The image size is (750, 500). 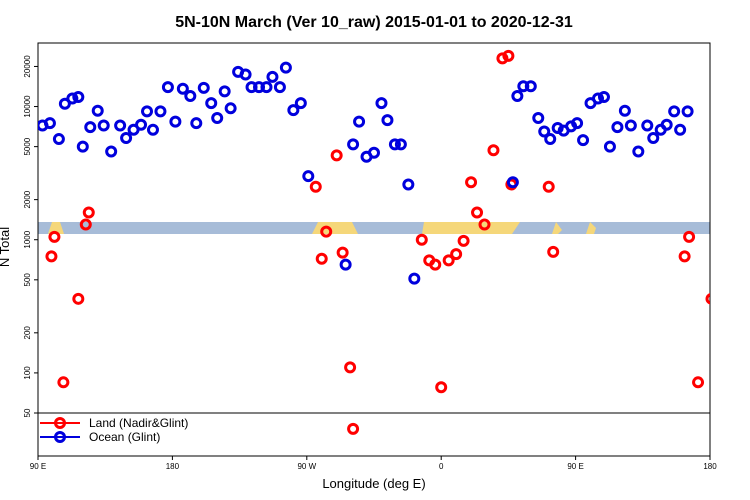 What do you see at coordinates (27, 146) in the screenshot?
I see `y-tick-label: 5000` at bounding box center [27, 146].